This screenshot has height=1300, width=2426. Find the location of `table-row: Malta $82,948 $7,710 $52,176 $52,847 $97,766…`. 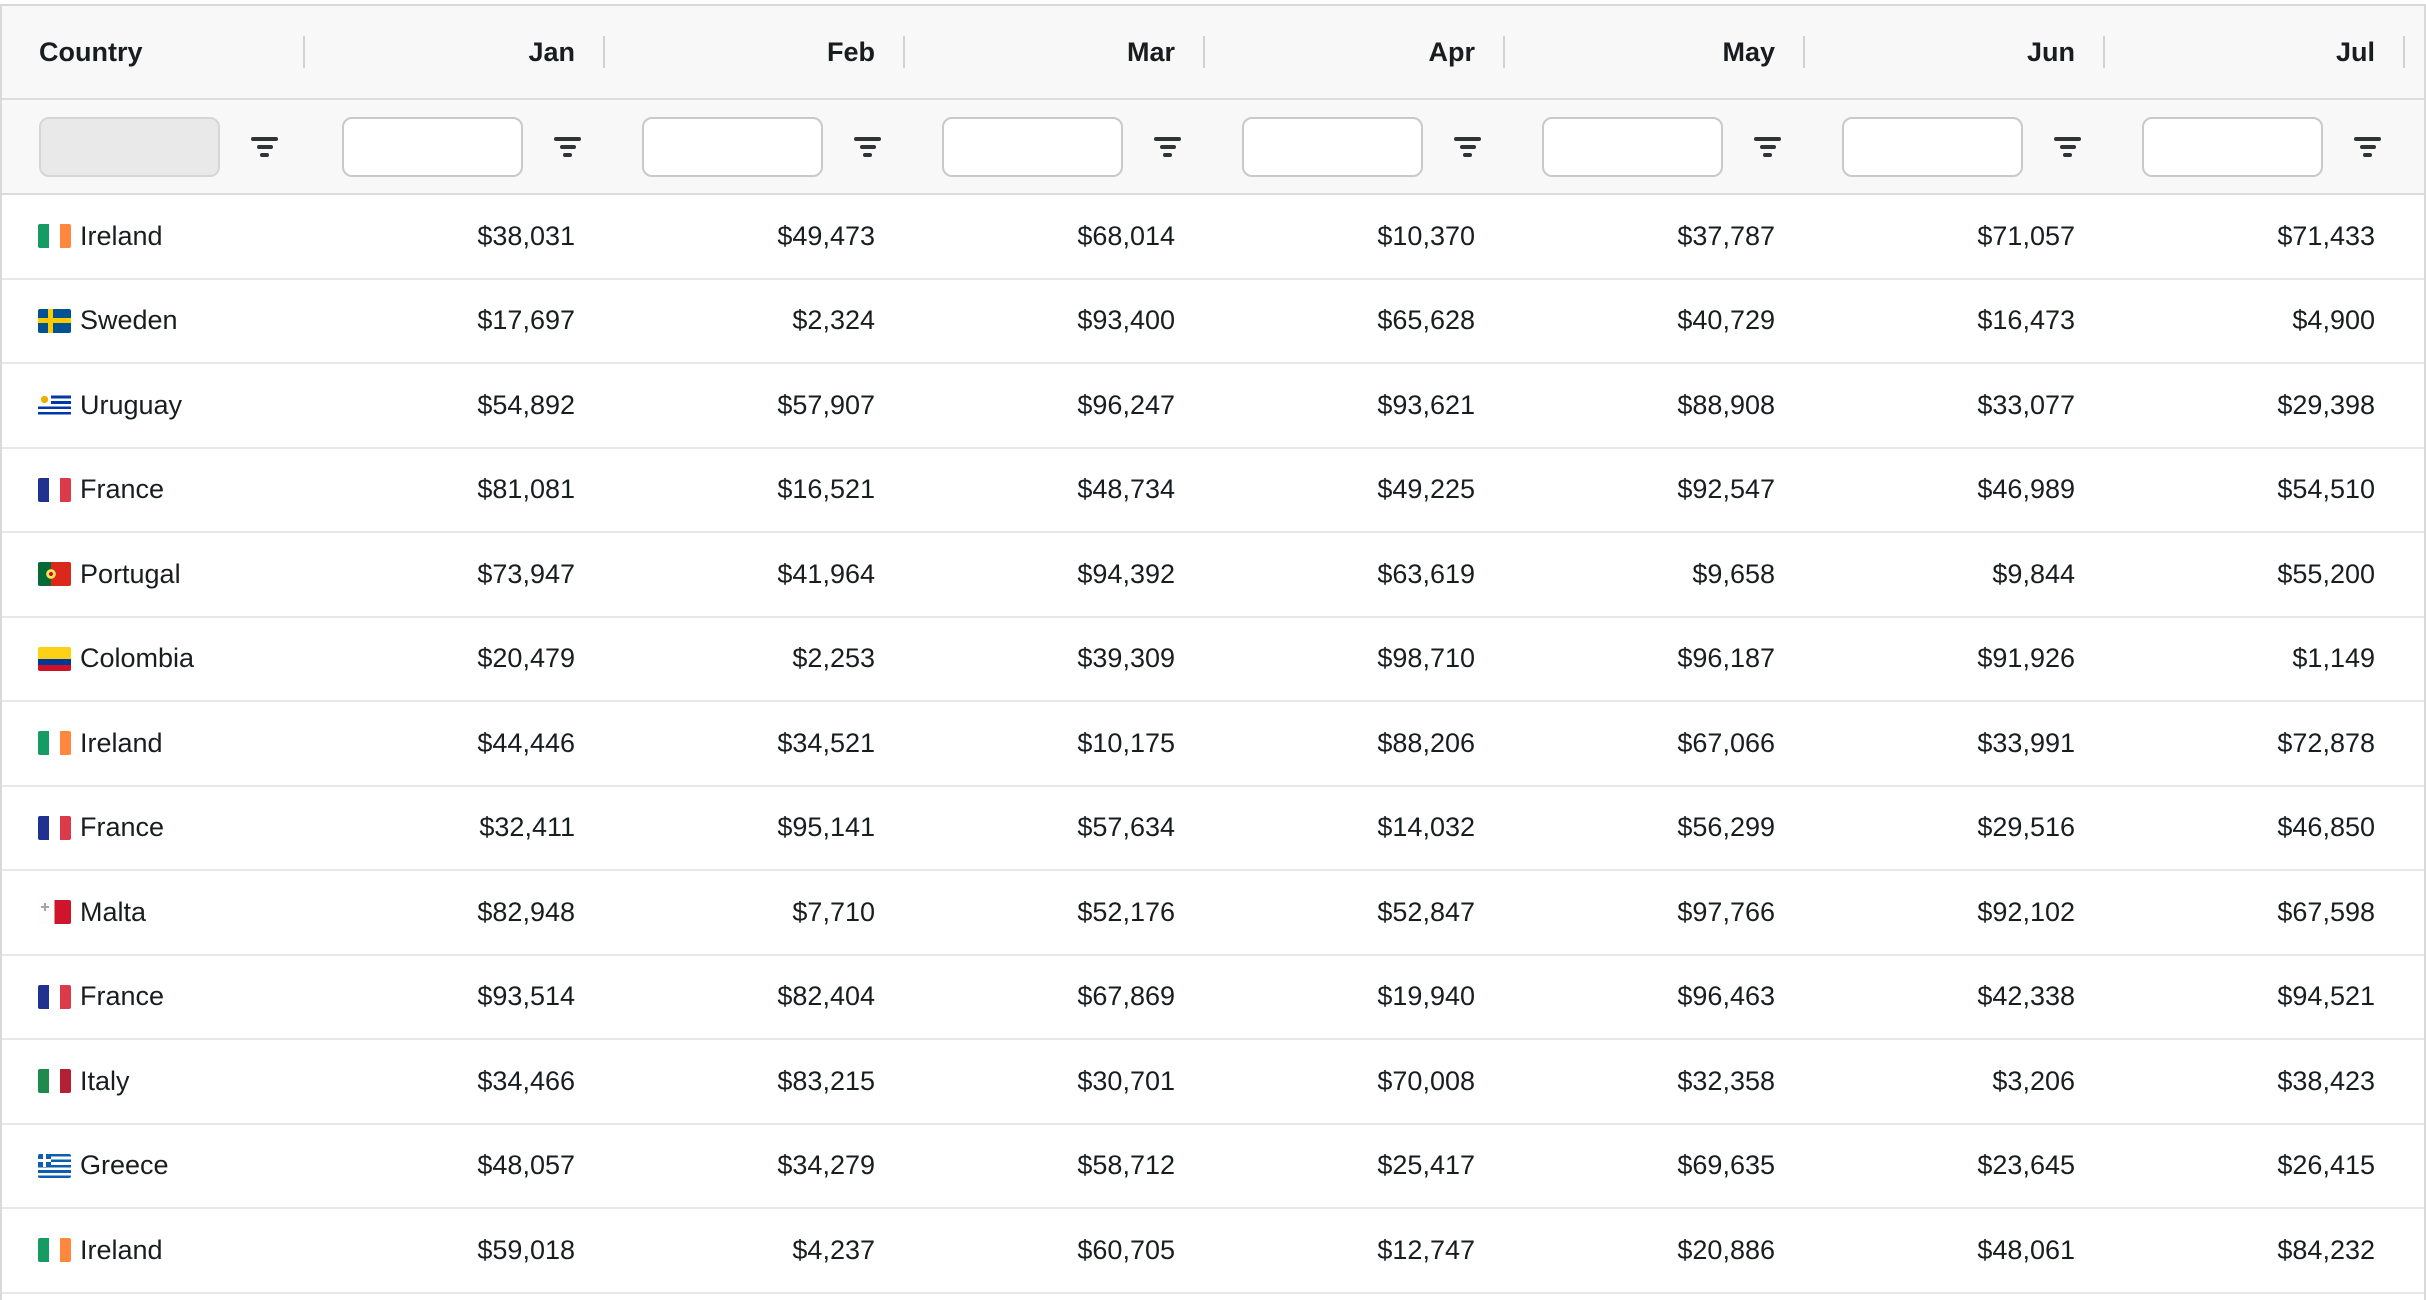

table-row: Malta $82,948 $7,710 $52,176 $52,847 $97,766… is located at coordinates (1213, 913).